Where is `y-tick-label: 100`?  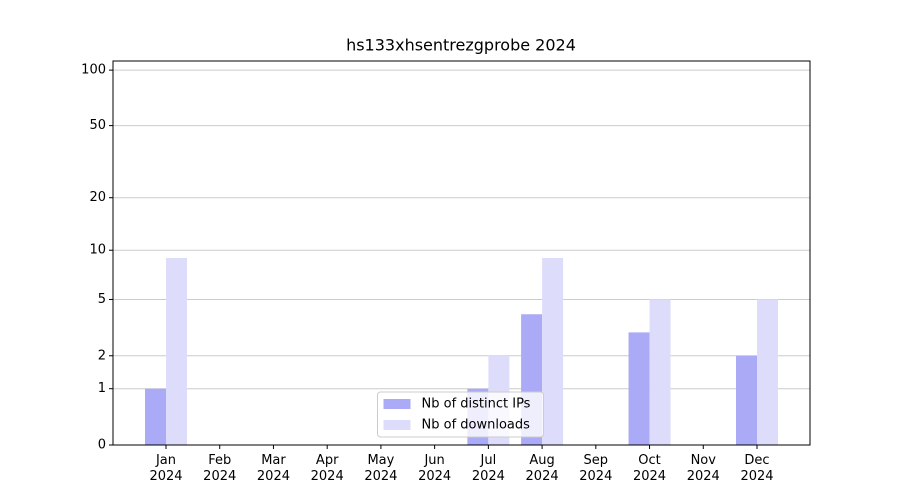 y-tick-label: 100 is located at coordinates (93, 70).